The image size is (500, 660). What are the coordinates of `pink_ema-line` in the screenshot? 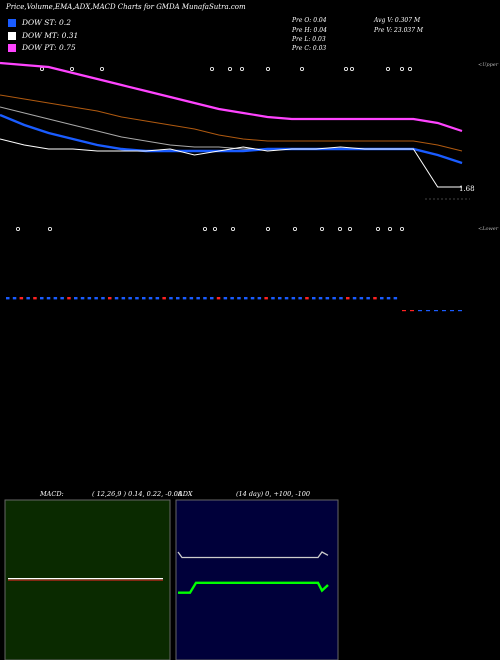 It's located at (231, 97).